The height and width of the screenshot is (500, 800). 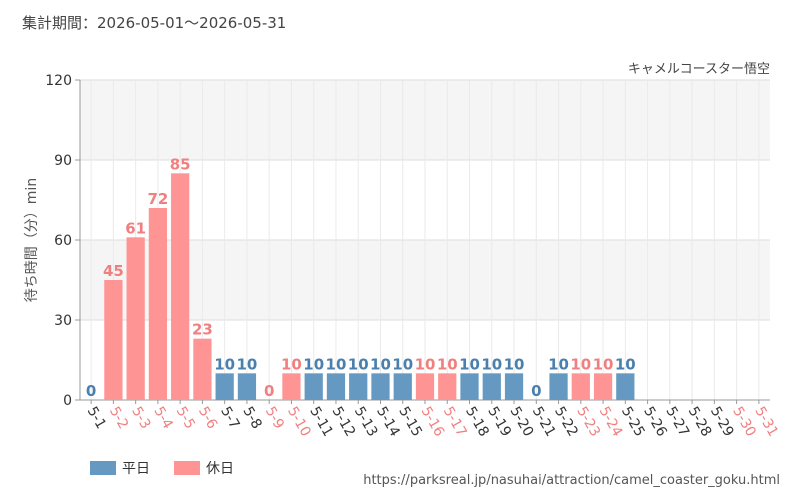 What do you see at coordinates (118, 418) in the screenshot?
I see `x-tick-label-5-2: 5-2` at bounding box center [118, 418].